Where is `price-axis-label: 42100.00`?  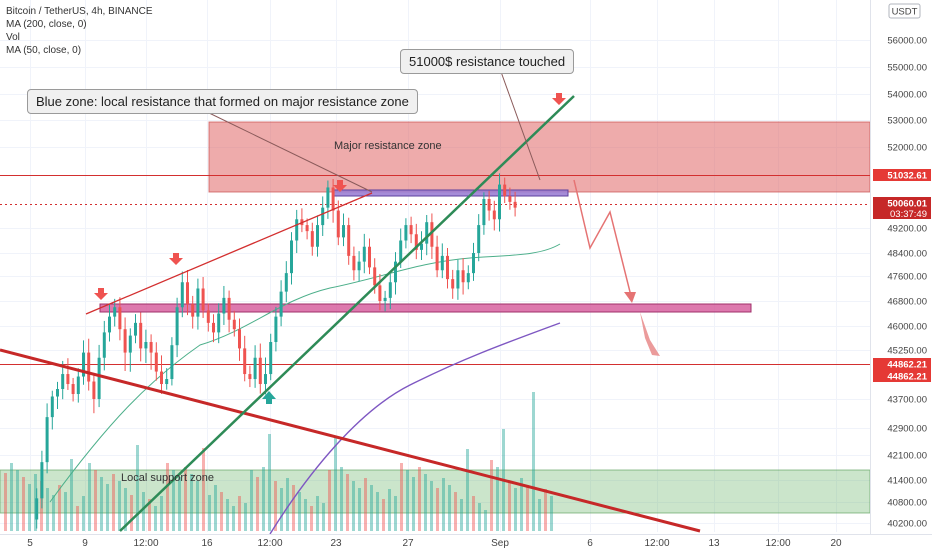
price-axis-label: 42100.00 is located at coordinates (907, 456).